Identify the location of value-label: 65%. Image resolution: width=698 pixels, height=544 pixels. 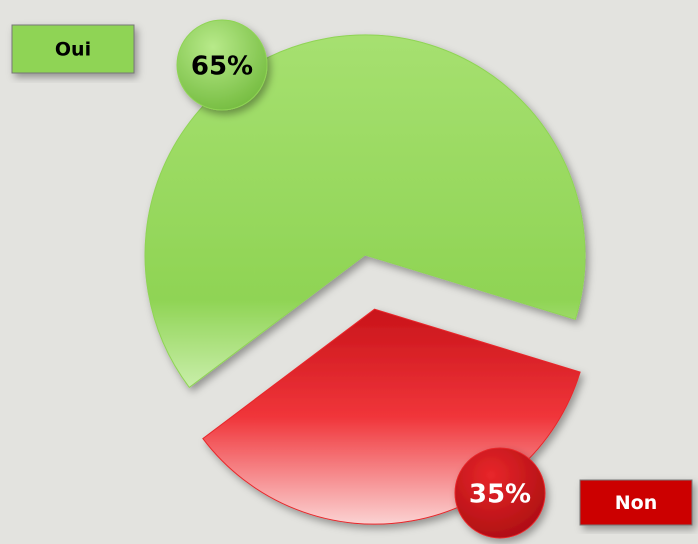
(222, 67).